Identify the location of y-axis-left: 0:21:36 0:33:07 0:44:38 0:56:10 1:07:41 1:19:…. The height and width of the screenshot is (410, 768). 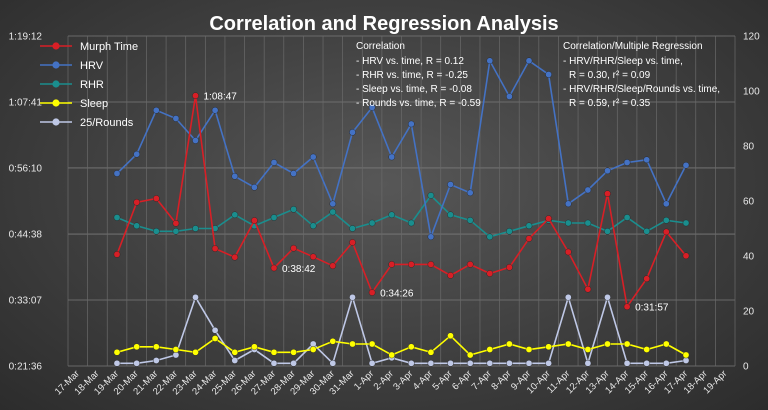
(26, 202).